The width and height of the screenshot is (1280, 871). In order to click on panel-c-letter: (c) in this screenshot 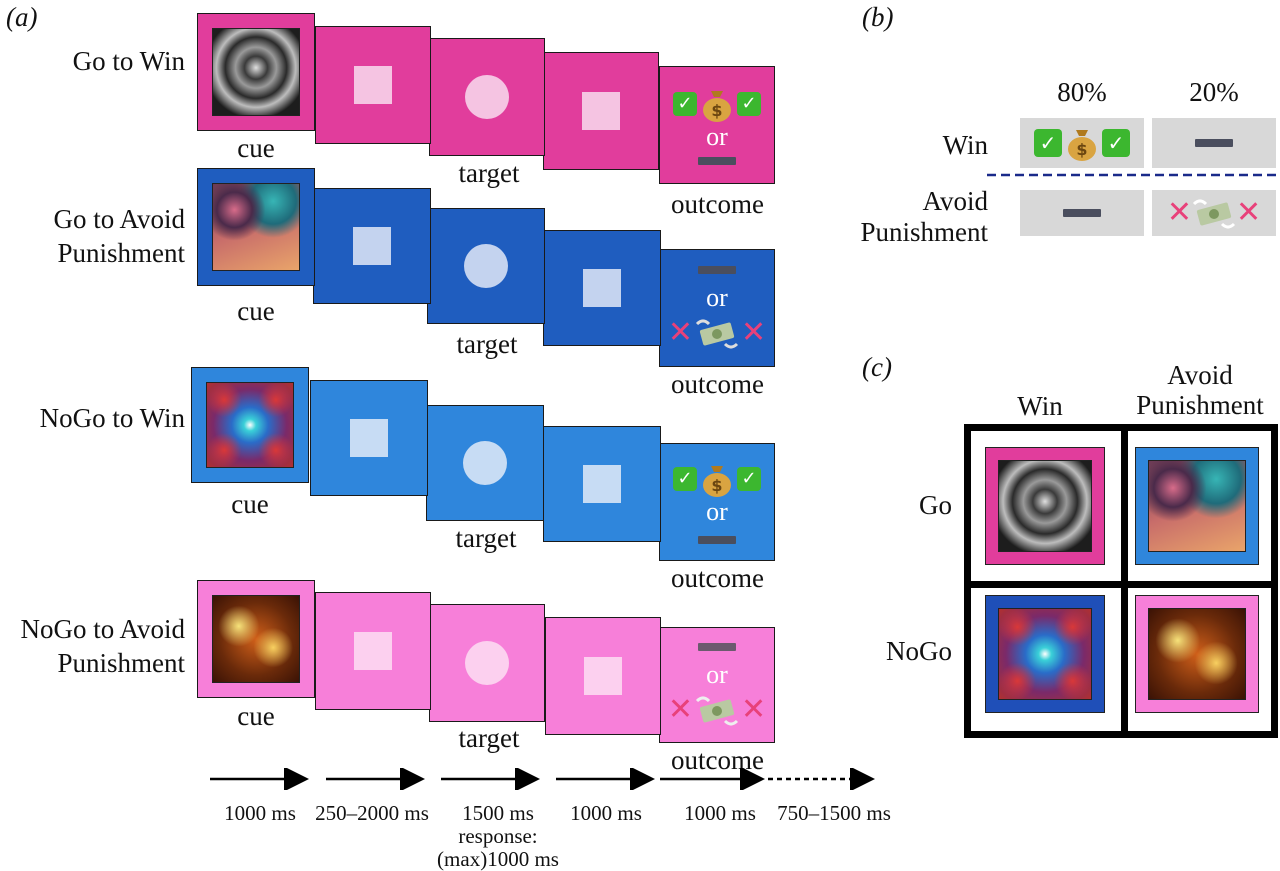, I will do `click(877, 367)`.